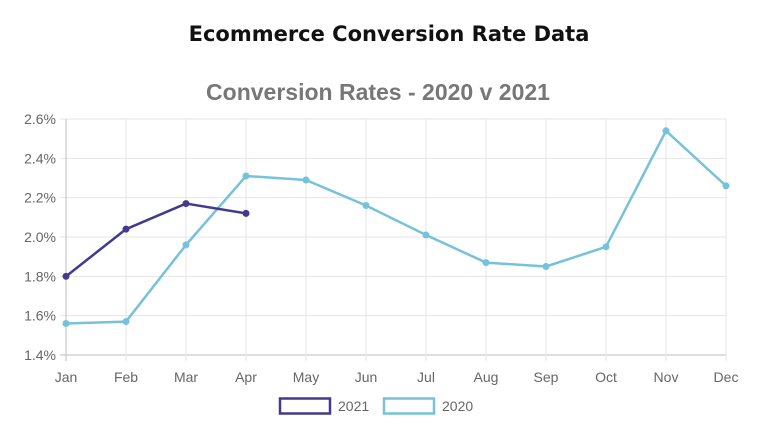 The image size is (778, 442). Describe the element at coordinates (40, 355) in the screenshot. I see `y-tick-label: 1.4%` at that location.